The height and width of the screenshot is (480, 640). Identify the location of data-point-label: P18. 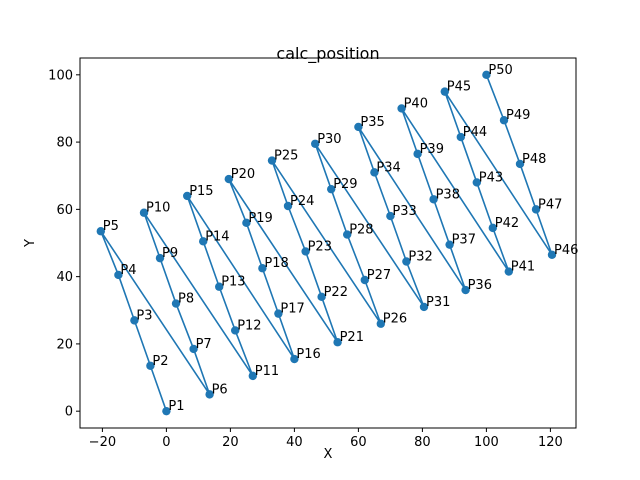
(276, 263).